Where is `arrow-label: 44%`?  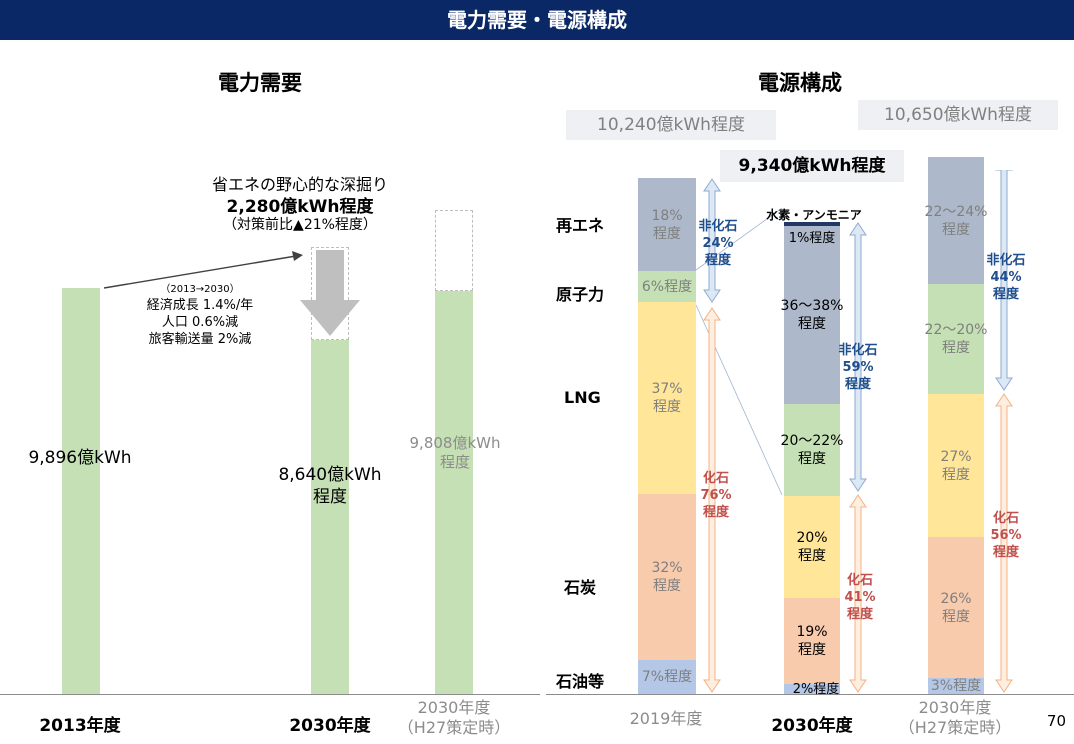
arrow-label: 44% is located at coordinates (1006, 277).